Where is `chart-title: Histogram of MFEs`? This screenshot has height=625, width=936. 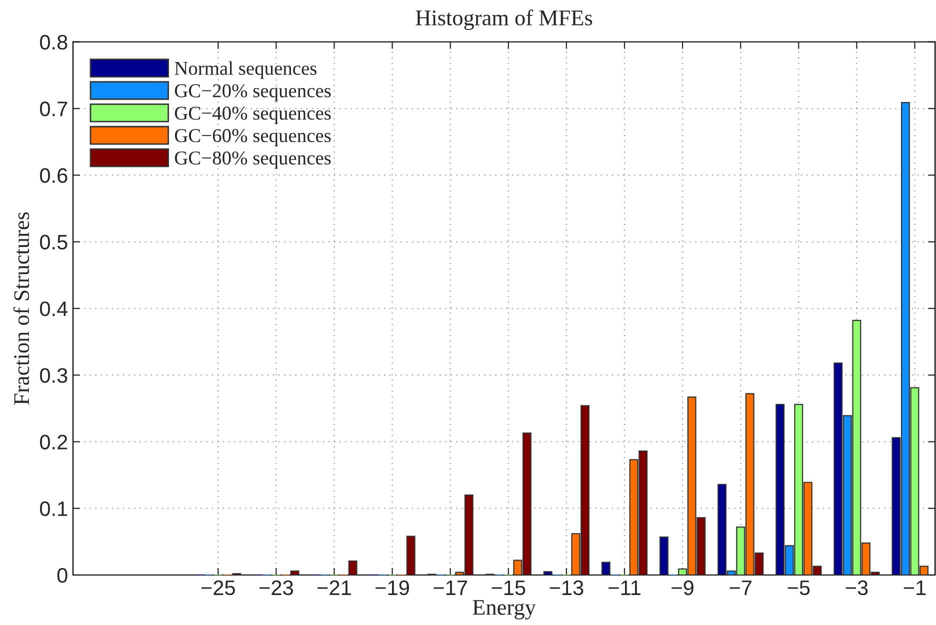 chart-title: Histogram of MFEs is located at coordinates (504, 20).